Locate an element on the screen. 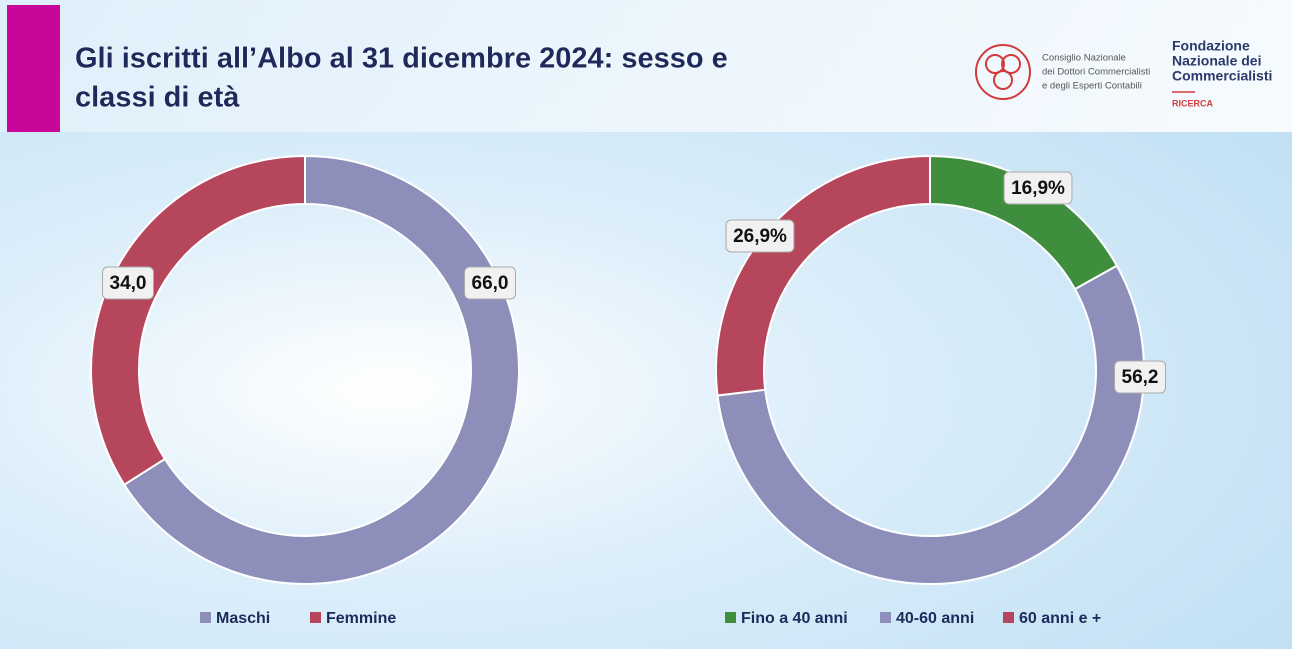 The image size is (1292, 649). legend-label: Fino a 40 anni is located at coordinates (794, 618).